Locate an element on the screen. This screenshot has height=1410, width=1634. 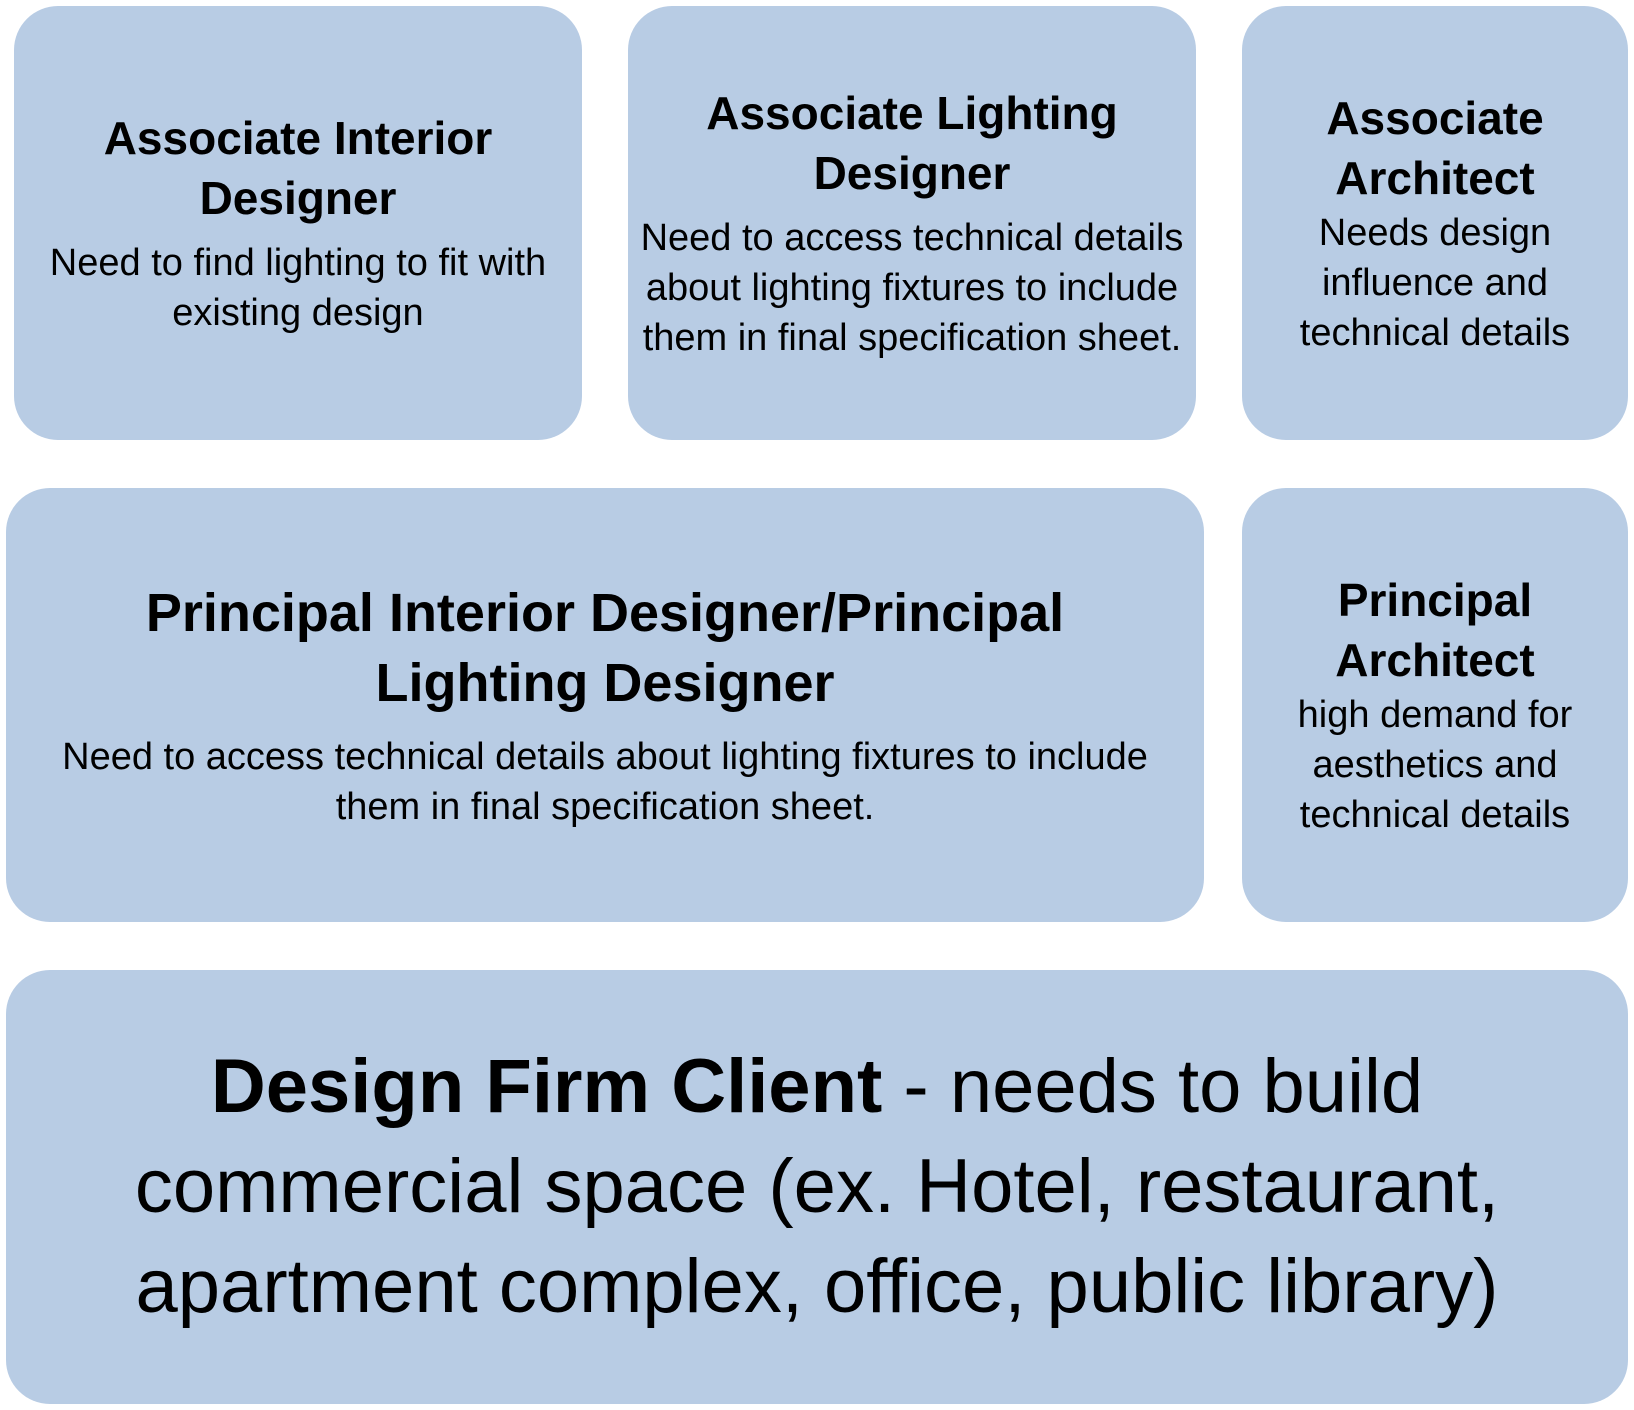
associate-architect-title: Associate Architect is located at coordinates (1435, 148).